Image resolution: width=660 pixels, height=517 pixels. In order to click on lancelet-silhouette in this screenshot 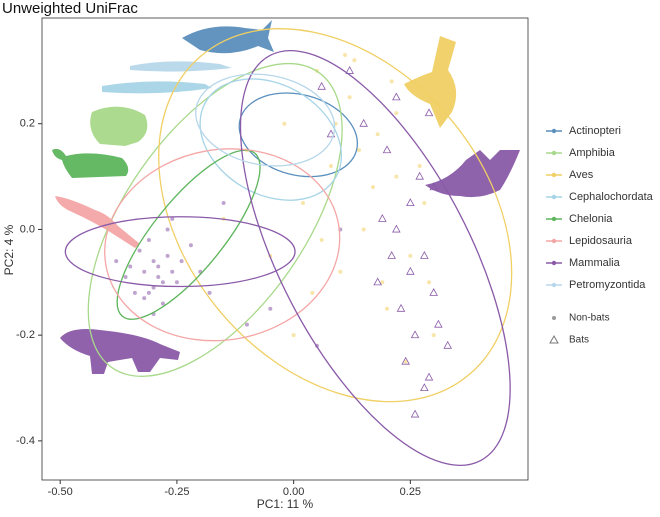, I will do `click(157, 87)`.